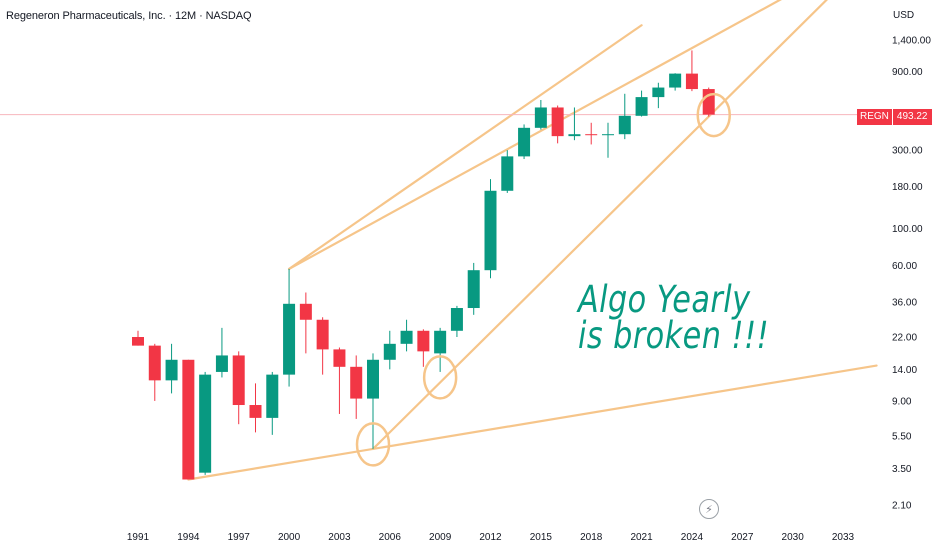 The width and height of the screenshot is (932, 555). Describe the element at coordinates (907, 187) in the screenshot. I see `y-tick-label: 180.00` at that location.